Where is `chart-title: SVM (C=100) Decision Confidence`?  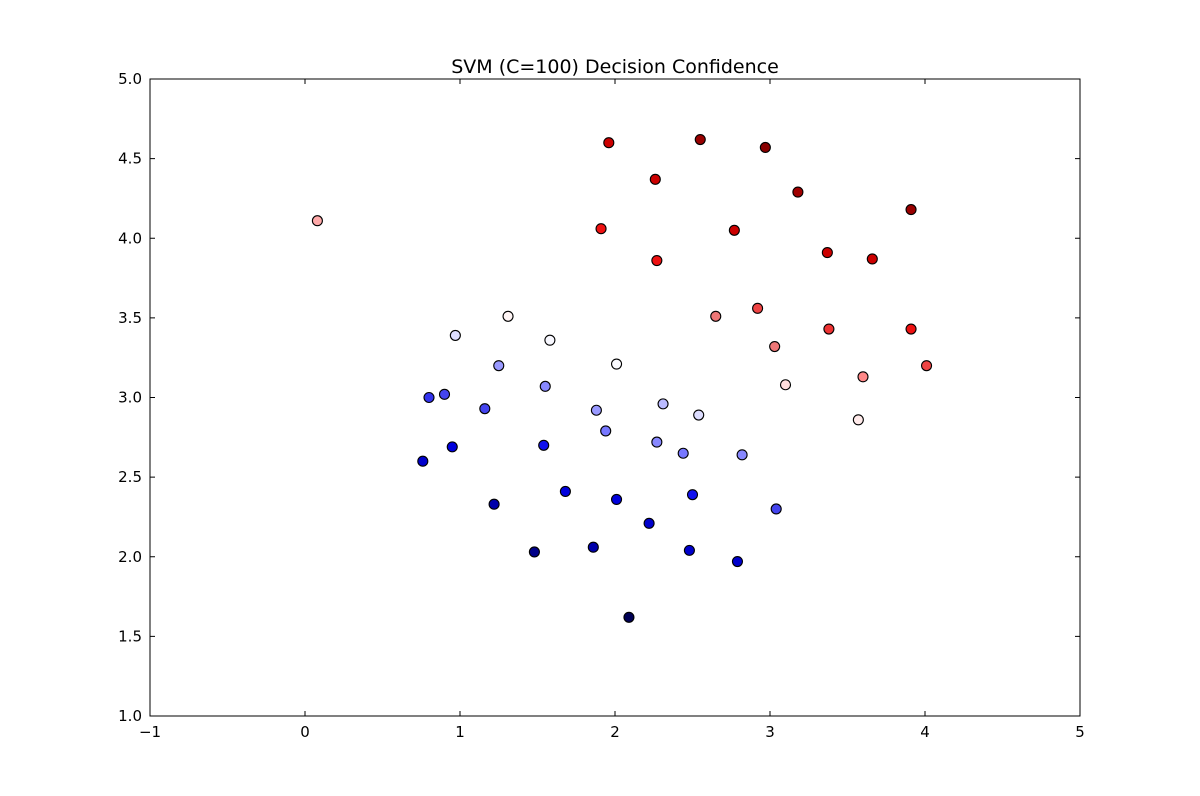
chart-title: SVM (C=100) Decision Confidence is located at coordinates (615, 67).